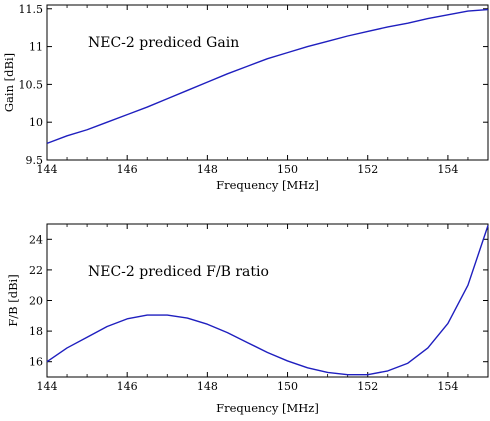 This screenshot has height=421, width=490. What do you see at coordinates (36, 47) in the screenshot?
I see `y-tick-label: 11` at bounding box center [36, 47].